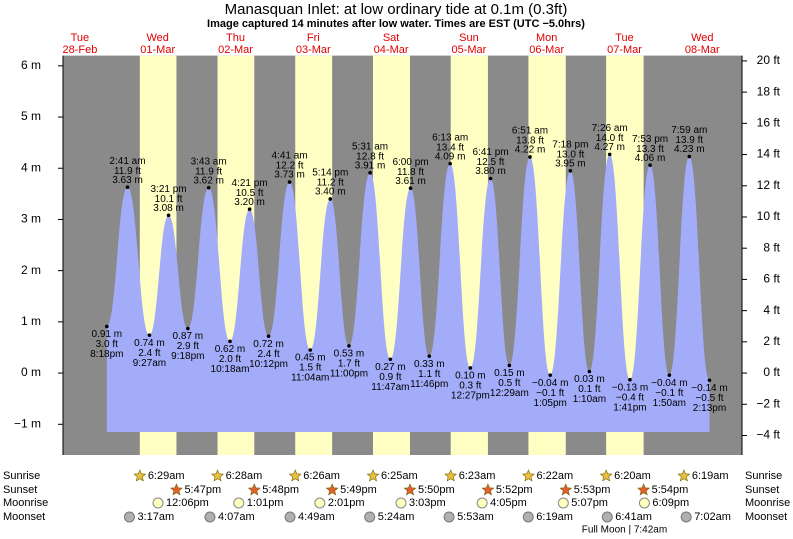 Image resolution: width=793 pixels, height=539 pixels. What do you see at coordinates (390, 367) in the screenshot?
I see `tide-m: 0.27 m` at bounding box center [390, 367].